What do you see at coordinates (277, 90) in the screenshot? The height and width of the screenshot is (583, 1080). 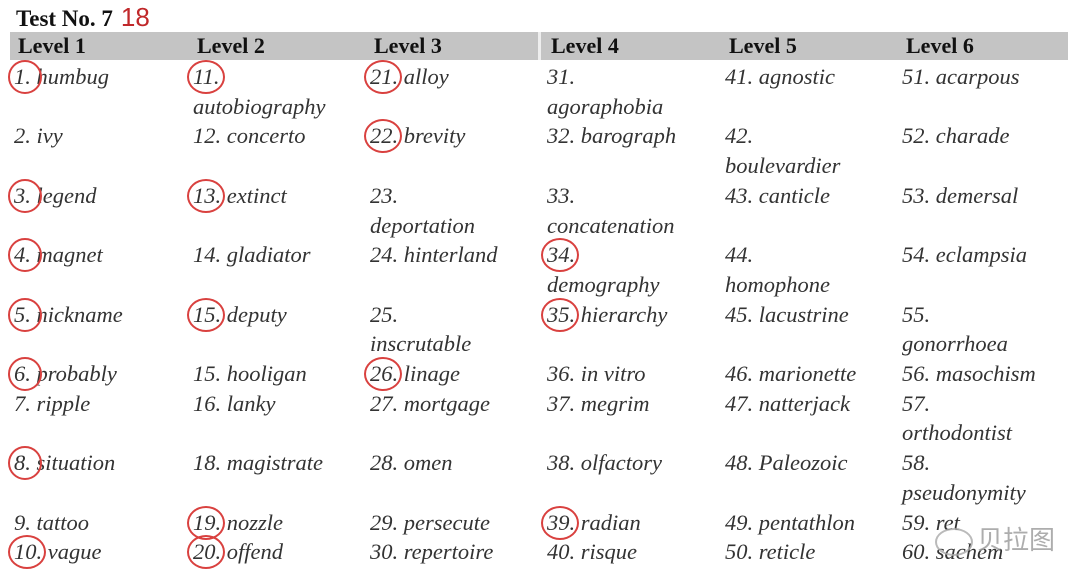 I see `word-item: 11. autobiography` at bounding box center [277, 90].